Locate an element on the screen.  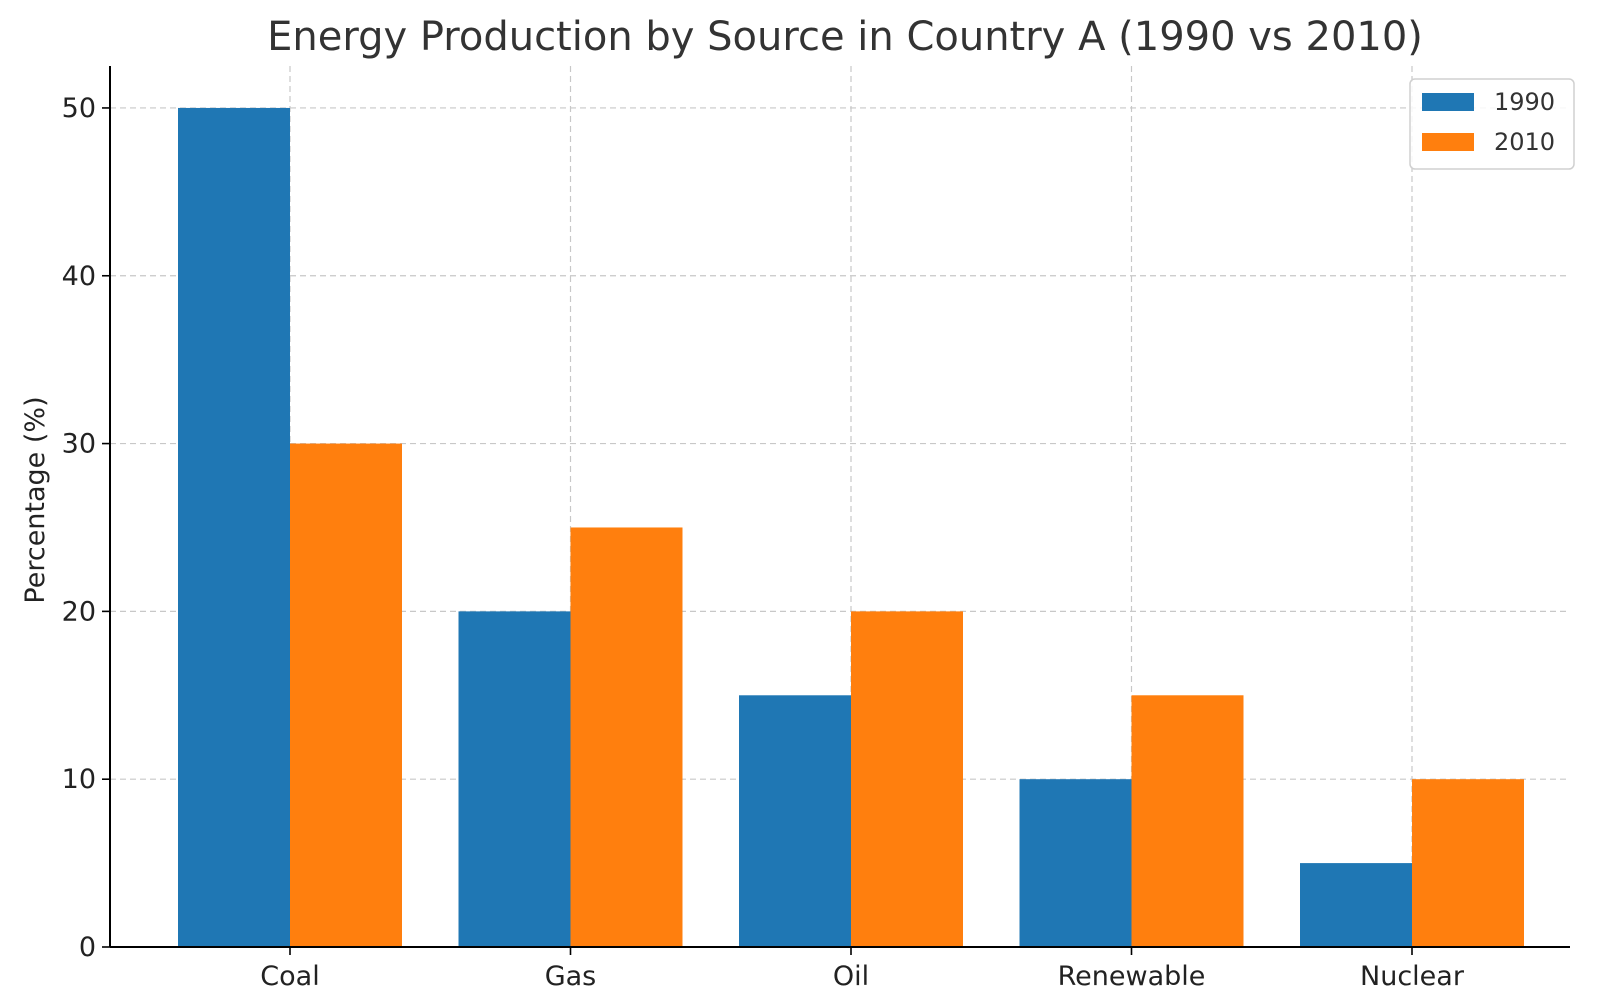
bar-coal-1990 is located at coordinates (234, 527).